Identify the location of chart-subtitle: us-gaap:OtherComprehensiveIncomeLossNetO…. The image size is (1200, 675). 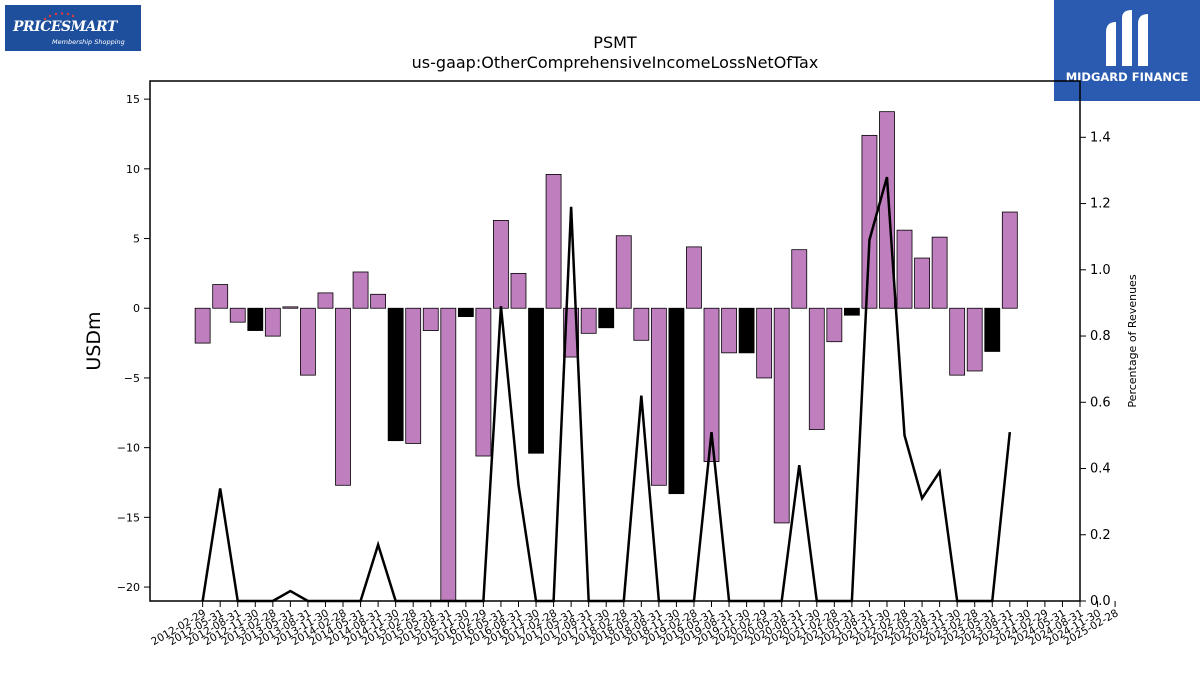
(615, 62).